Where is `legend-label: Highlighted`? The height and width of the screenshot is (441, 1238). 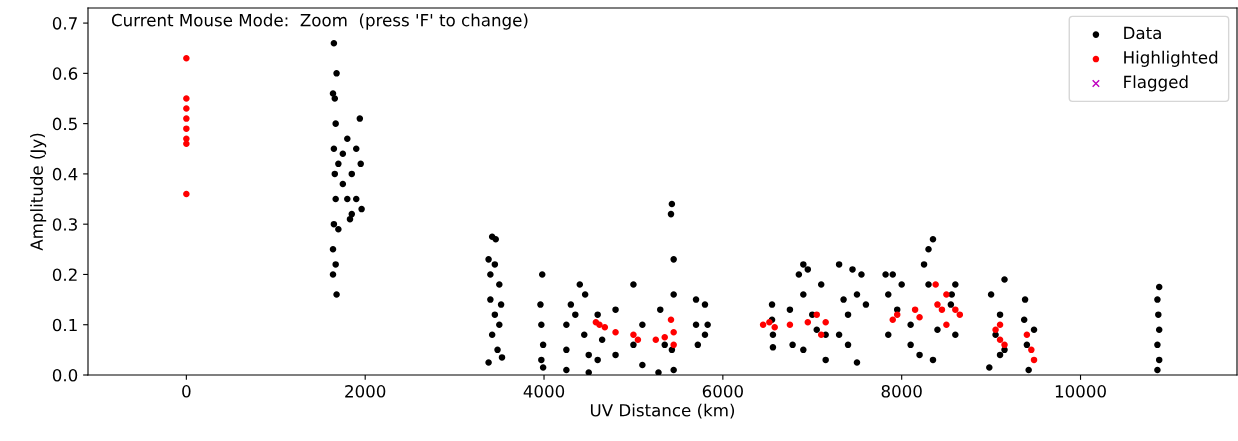
legend-label: Highlighted is located at coordinates (1171, 58).